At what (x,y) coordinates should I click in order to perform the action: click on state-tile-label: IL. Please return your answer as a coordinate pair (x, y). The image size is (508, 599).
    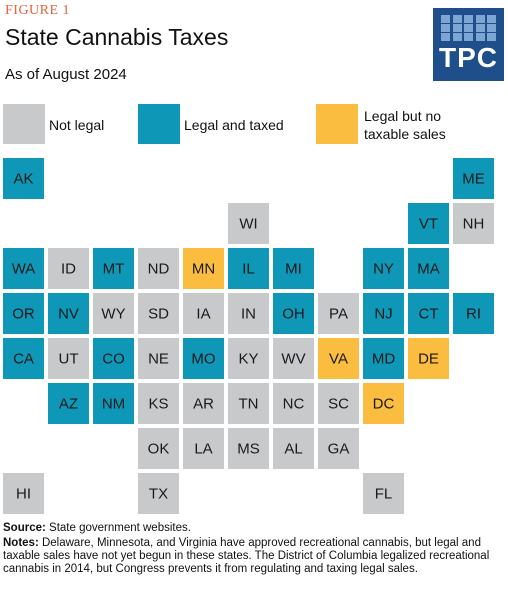
    Looking at the image, I should click on (248, 269).